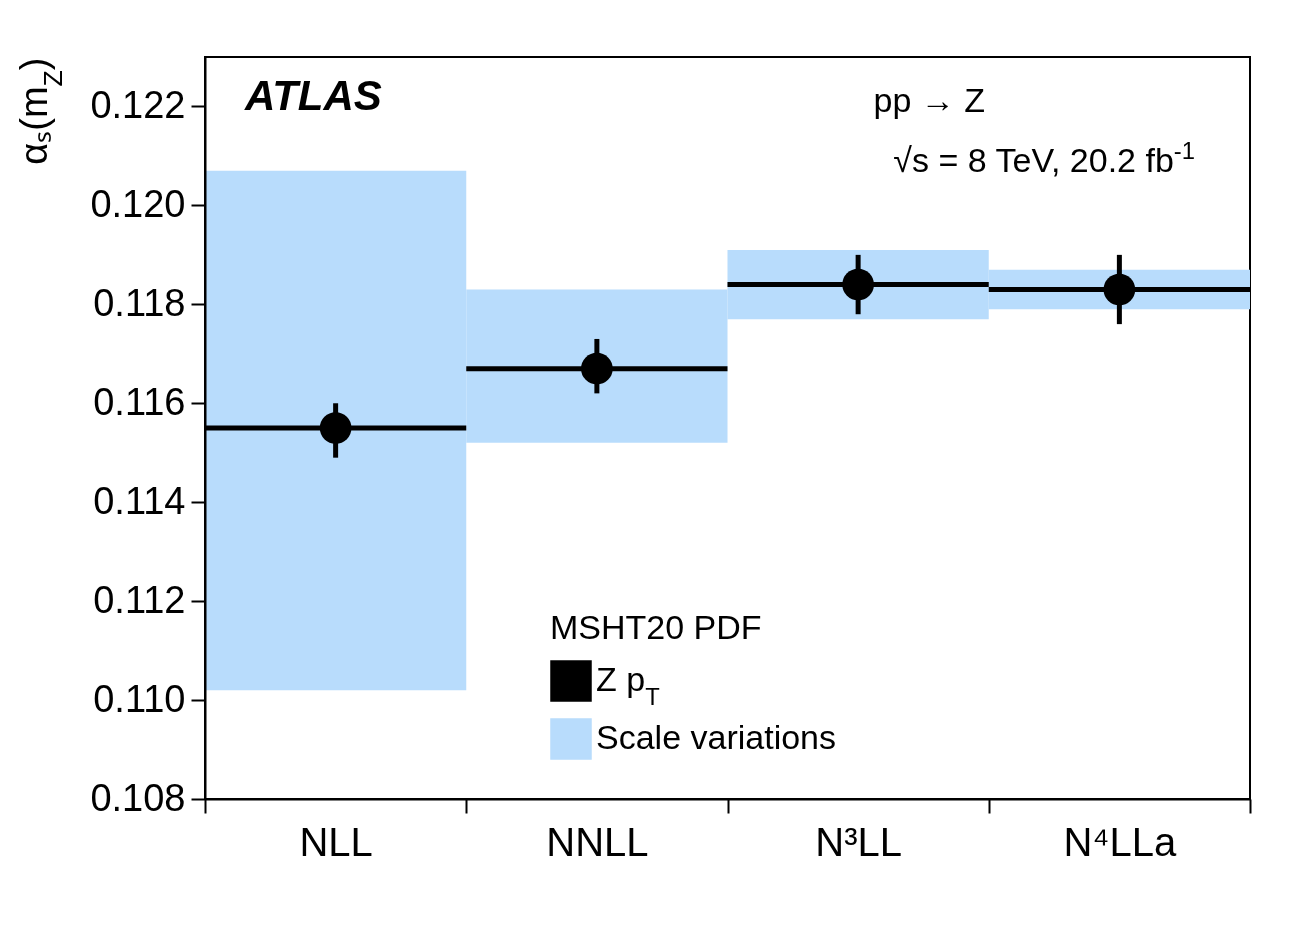  I want to click on x-tick-label: NNLL, so click(597, 841).